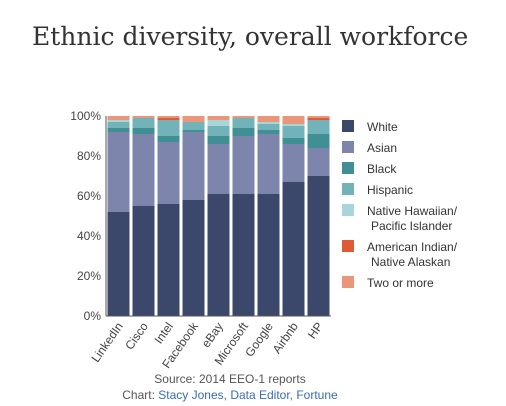 The width and height of the screenshot is (506, 406). What do you see at coordinates (412, 218) in the screenshot?
I see `legend-label: Native Hawaiian/Pacific Islander` at bounding box center [412, 218].